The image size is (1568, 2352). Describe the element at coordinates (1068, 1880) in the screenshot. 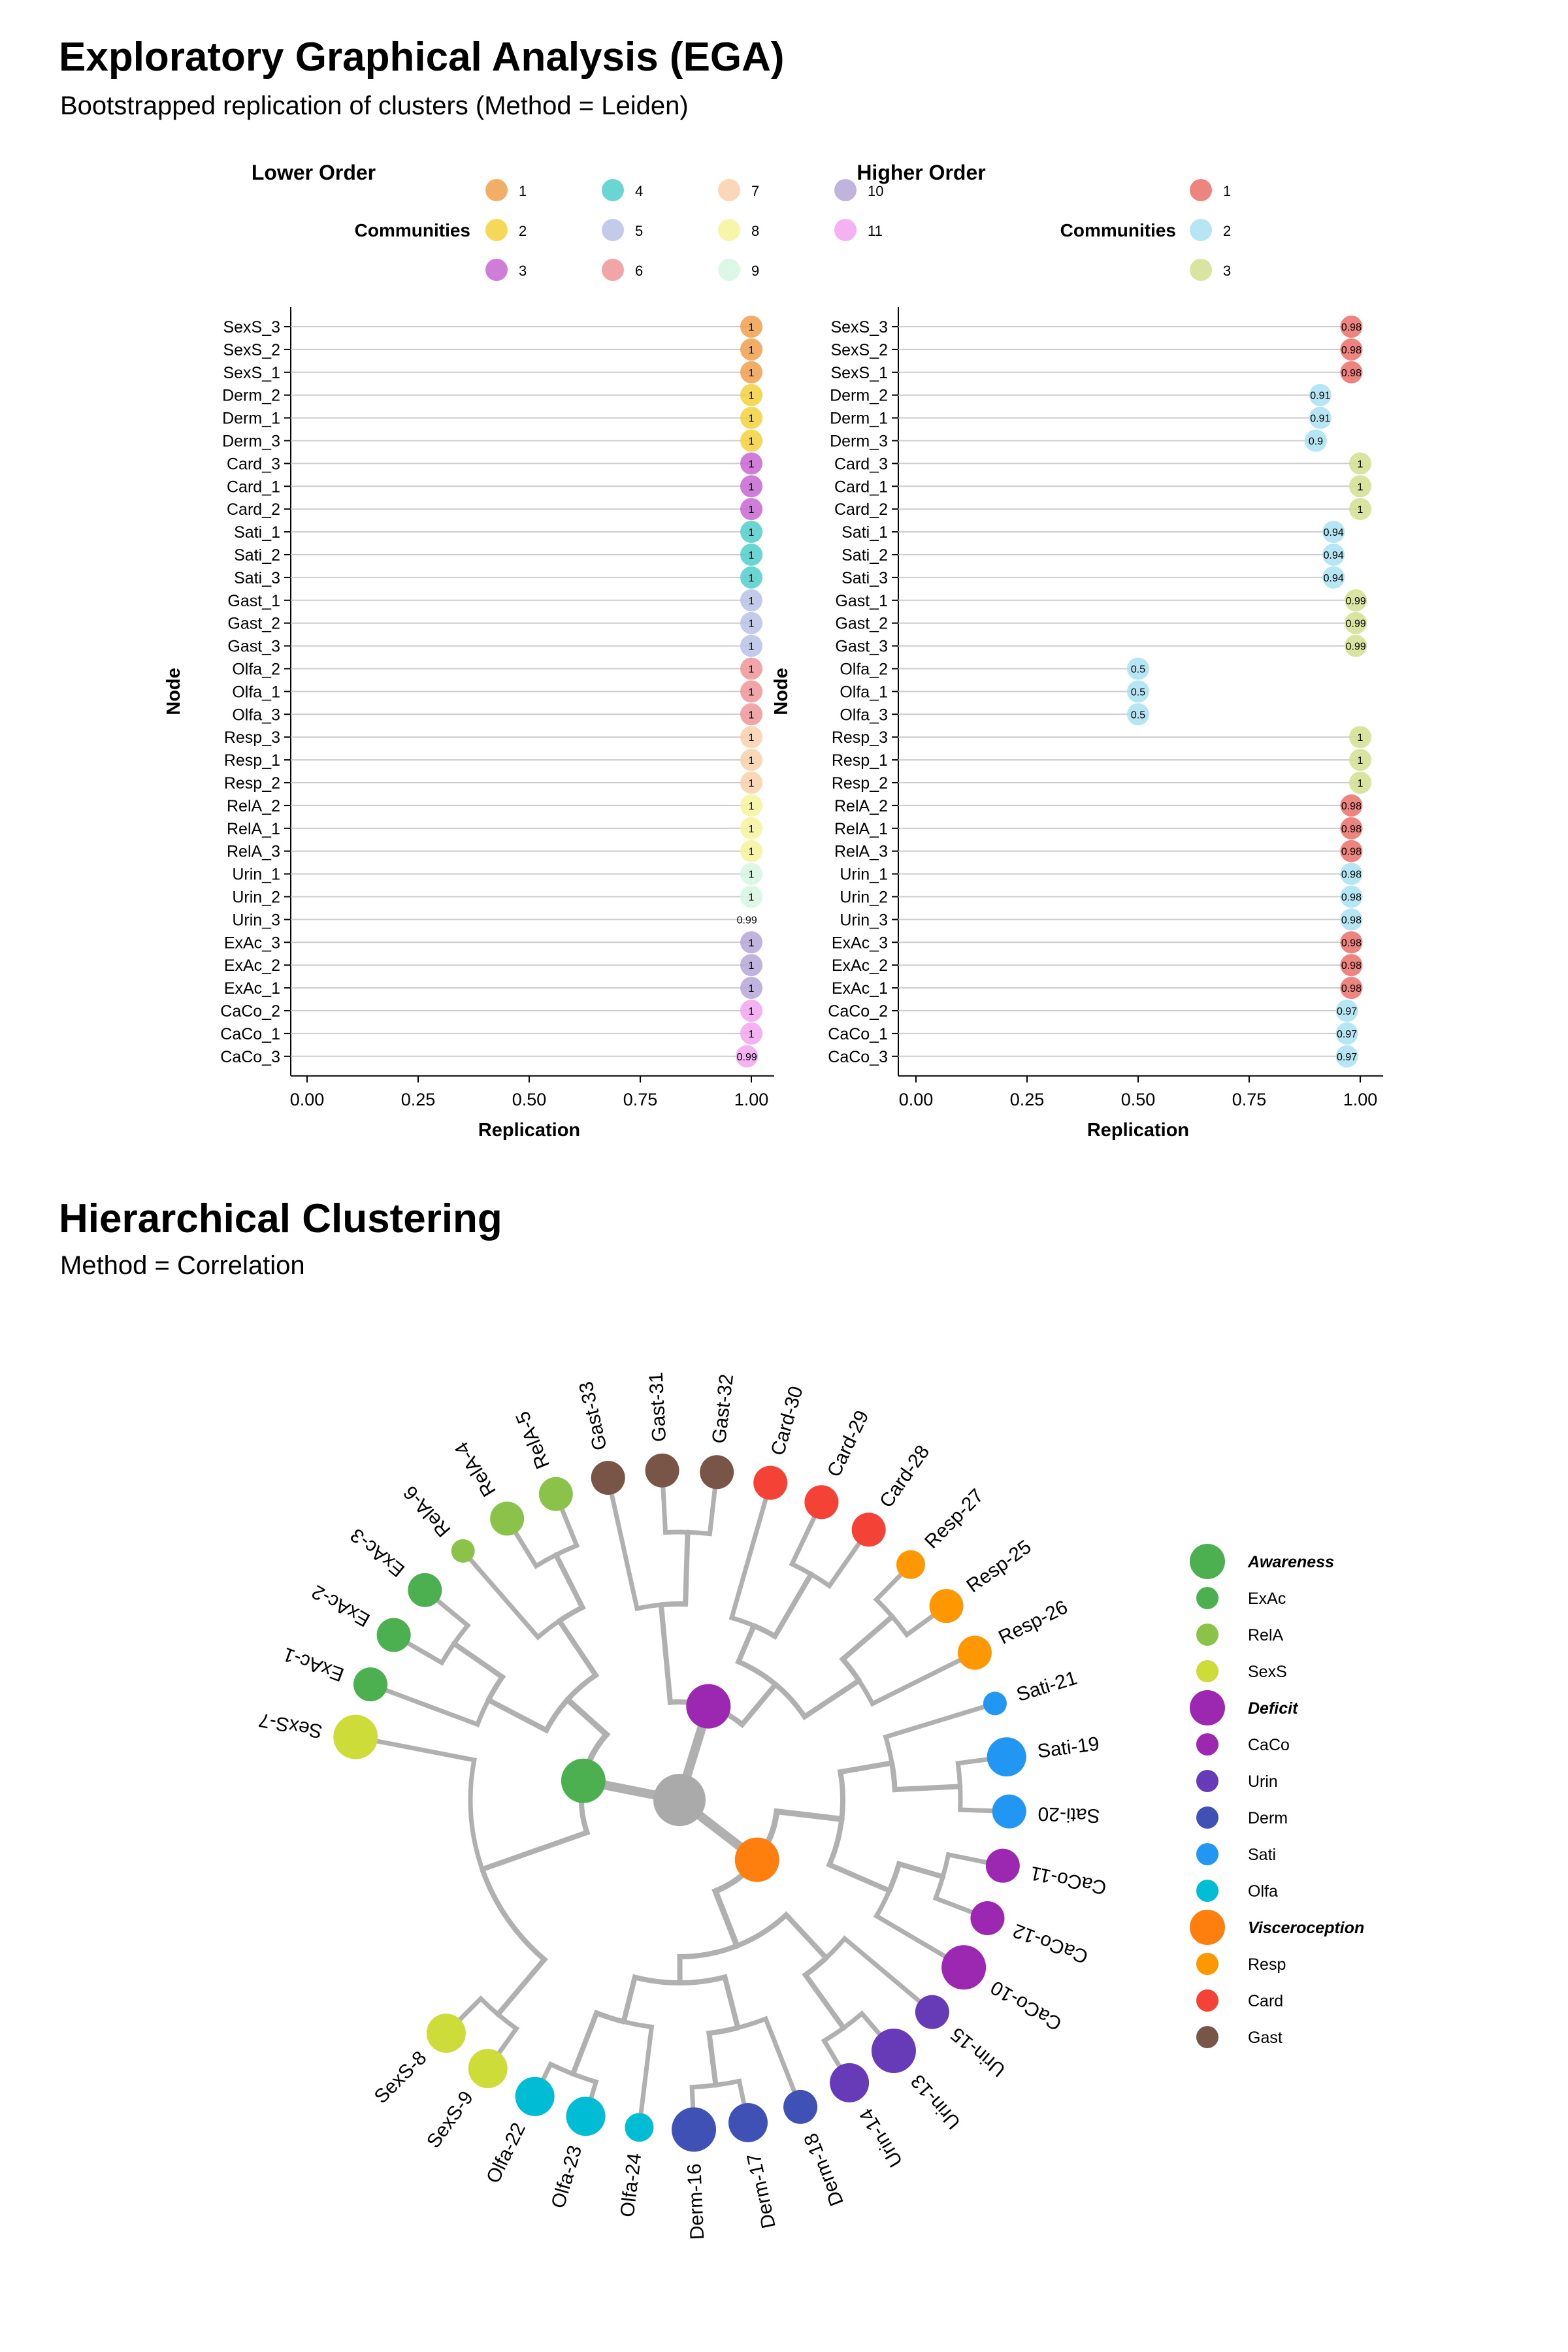

I see `leaf-label: CaCo-11` at that location.